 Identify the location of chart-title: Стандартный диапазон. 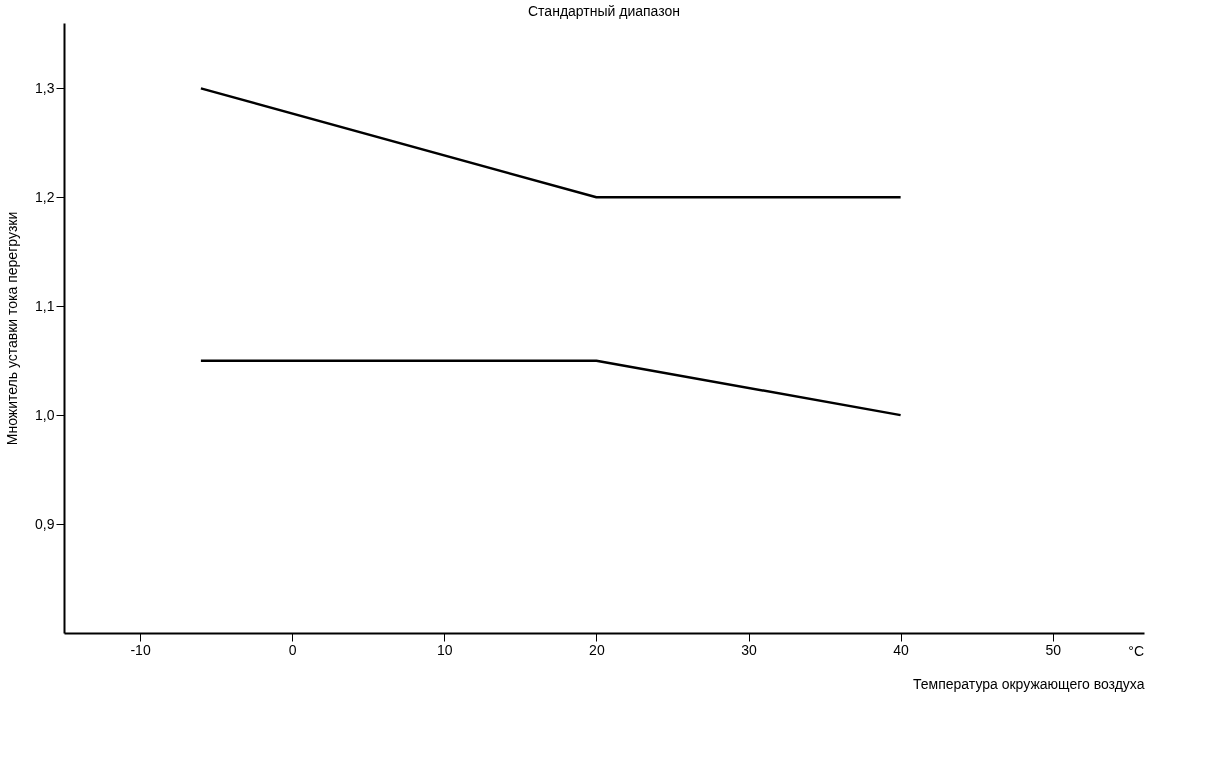
(604, 11).